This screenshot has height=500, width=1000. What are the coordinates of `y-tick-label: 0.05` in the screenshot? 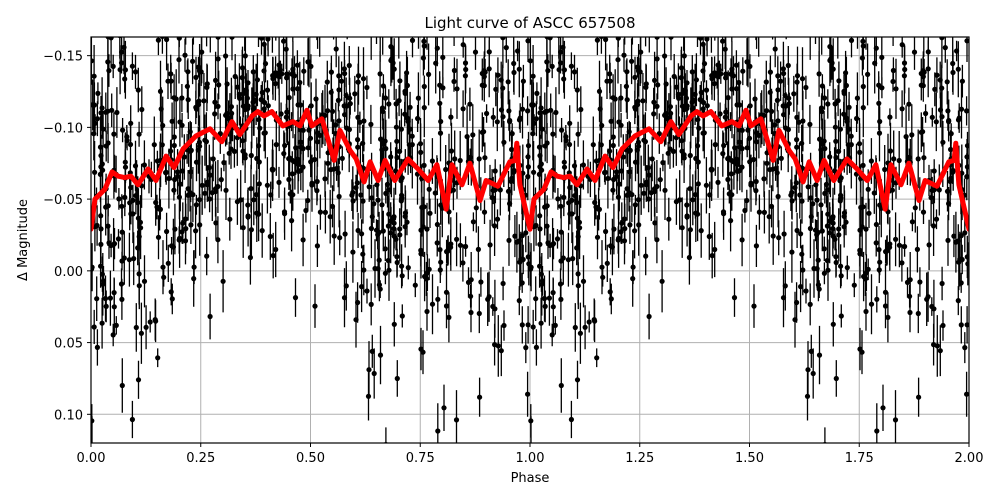 It's located at (68, 344).